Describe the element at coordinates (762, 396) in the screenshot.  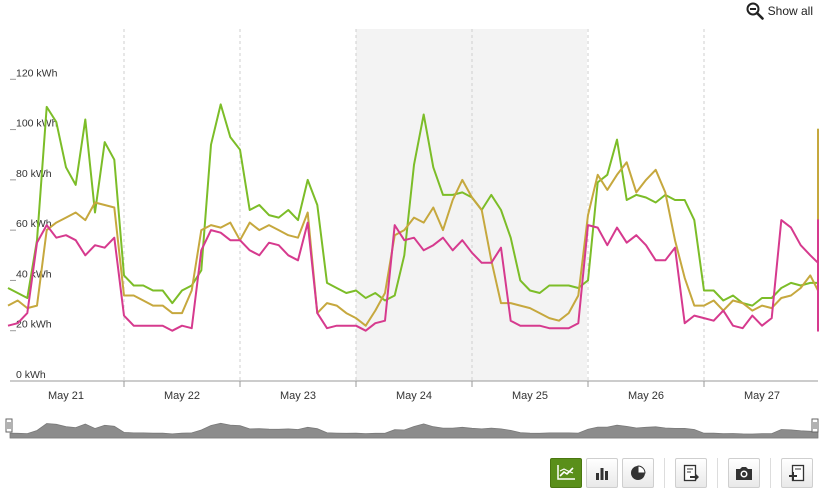
I see `x-tick-label: May 27` at that location.